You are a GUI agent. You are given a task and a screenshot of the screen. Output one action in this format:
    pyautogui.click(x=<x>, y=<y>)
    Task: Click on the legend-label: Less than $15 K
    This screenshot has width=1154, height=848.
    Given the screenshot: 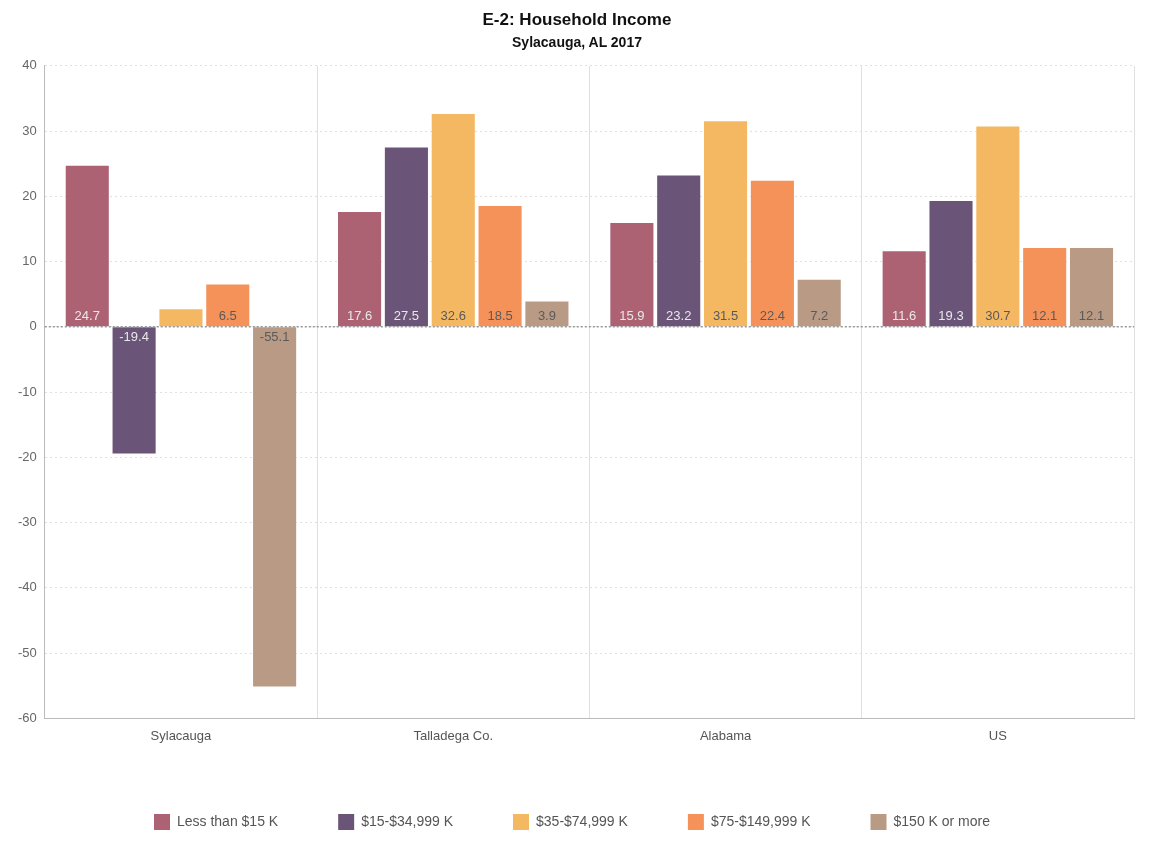 What is the action you would take?
    pyautogui.click(x=227, y=820)
    